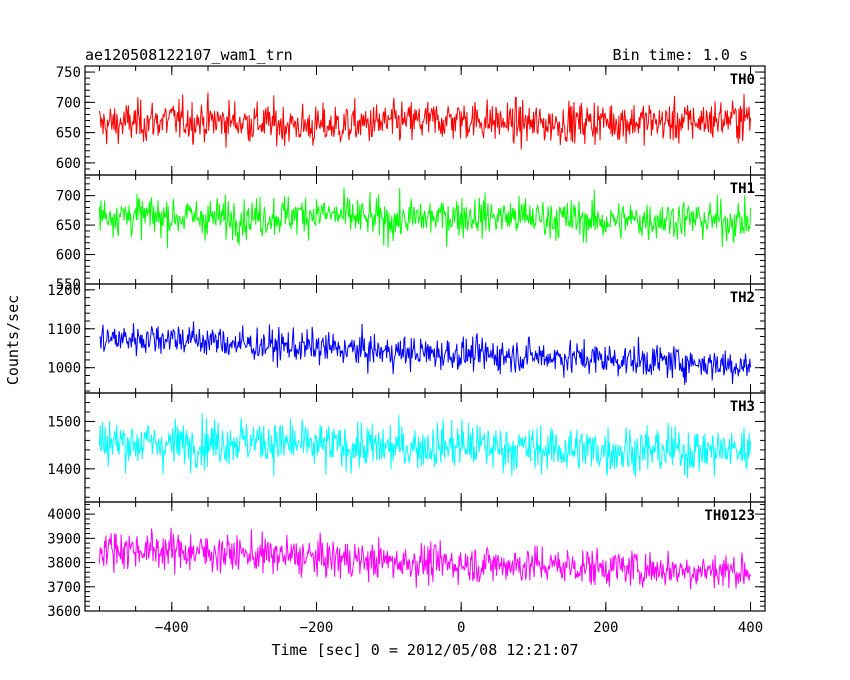  I want to click on y-axis-label: Counts/sec, so click(13, 340).